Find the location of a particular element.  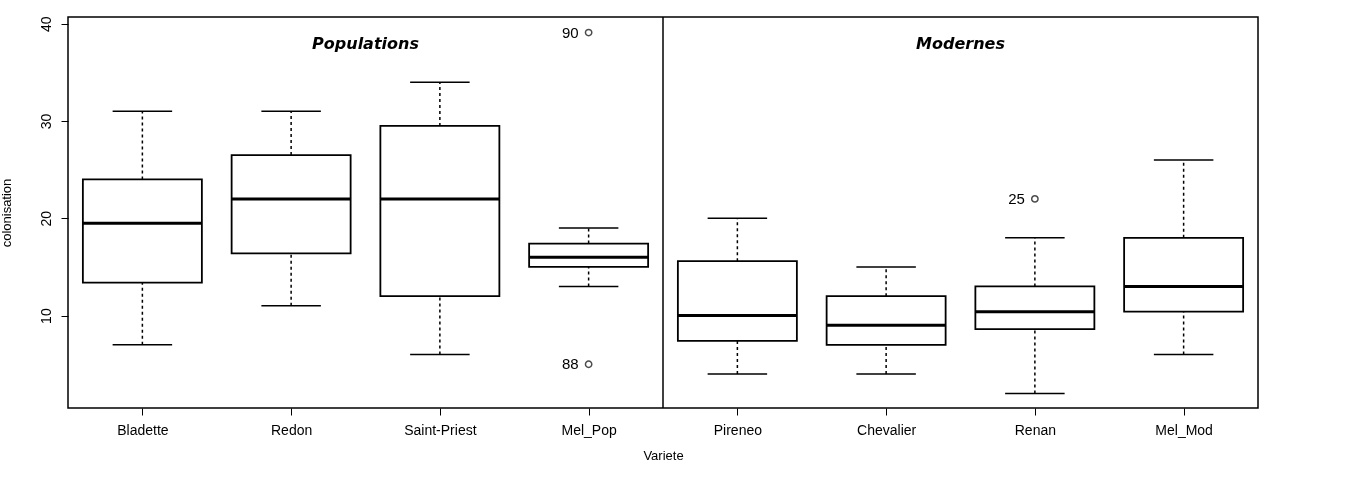

y-tick-label: 30 is located at coordinates (45, 121).